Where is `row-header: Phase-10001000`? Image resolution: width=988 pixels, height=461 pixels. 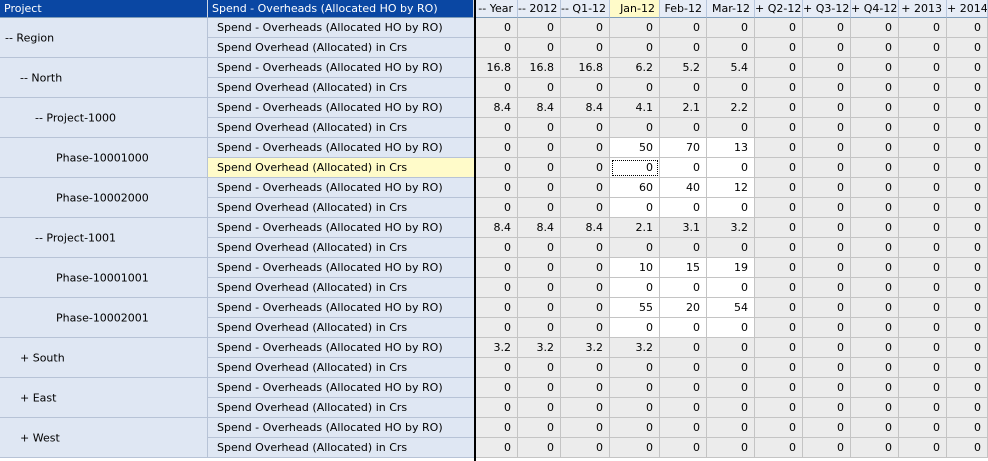 row-header: Phase-10001000 is located at coordinates (104, 158).